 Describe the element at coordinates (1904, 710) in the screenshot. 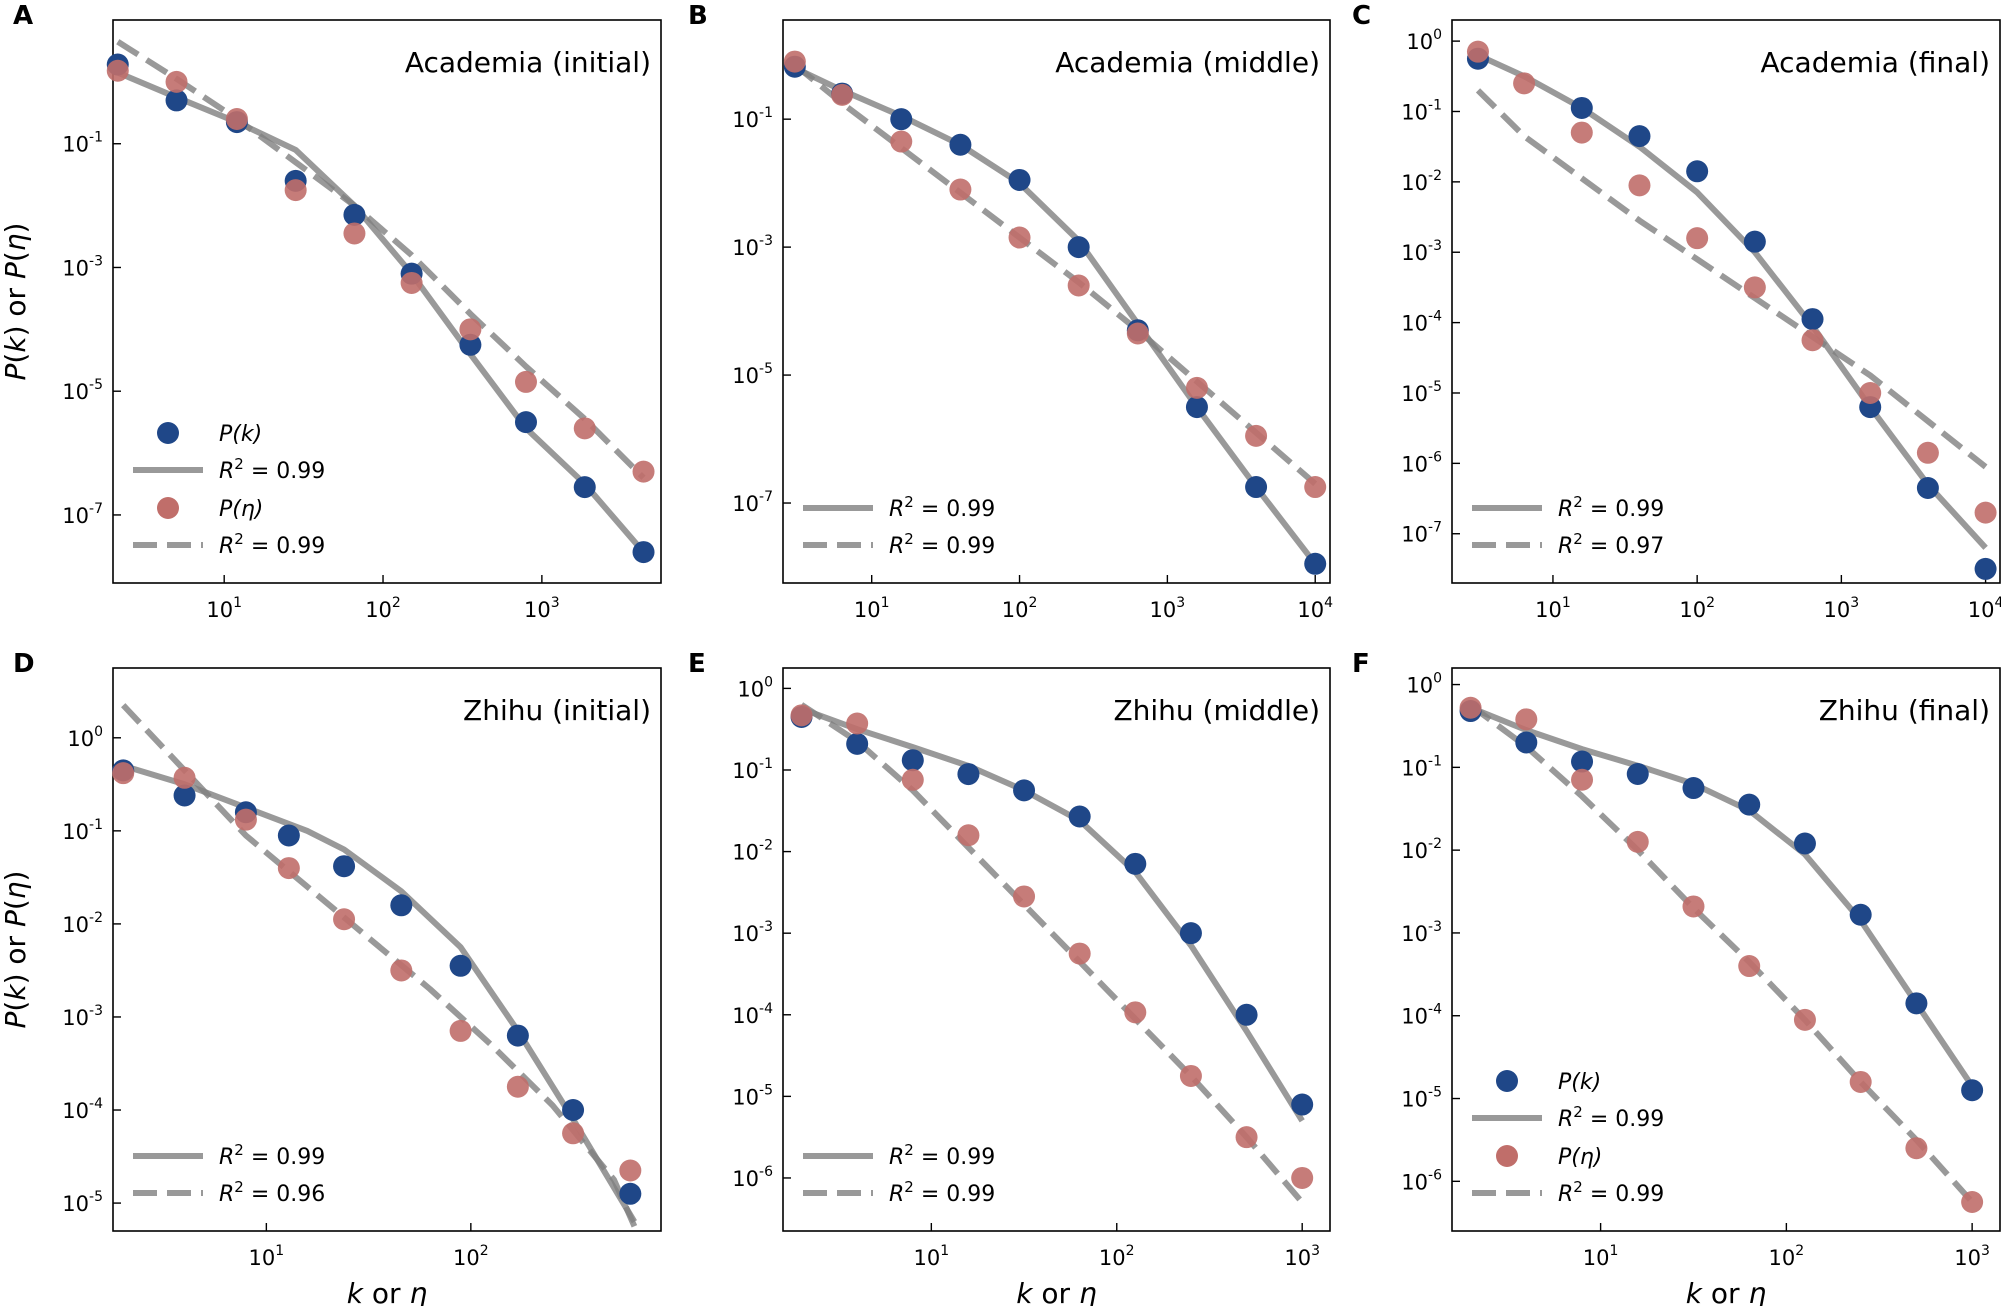

I see `panel-title: Zhihu (final)` at that location.